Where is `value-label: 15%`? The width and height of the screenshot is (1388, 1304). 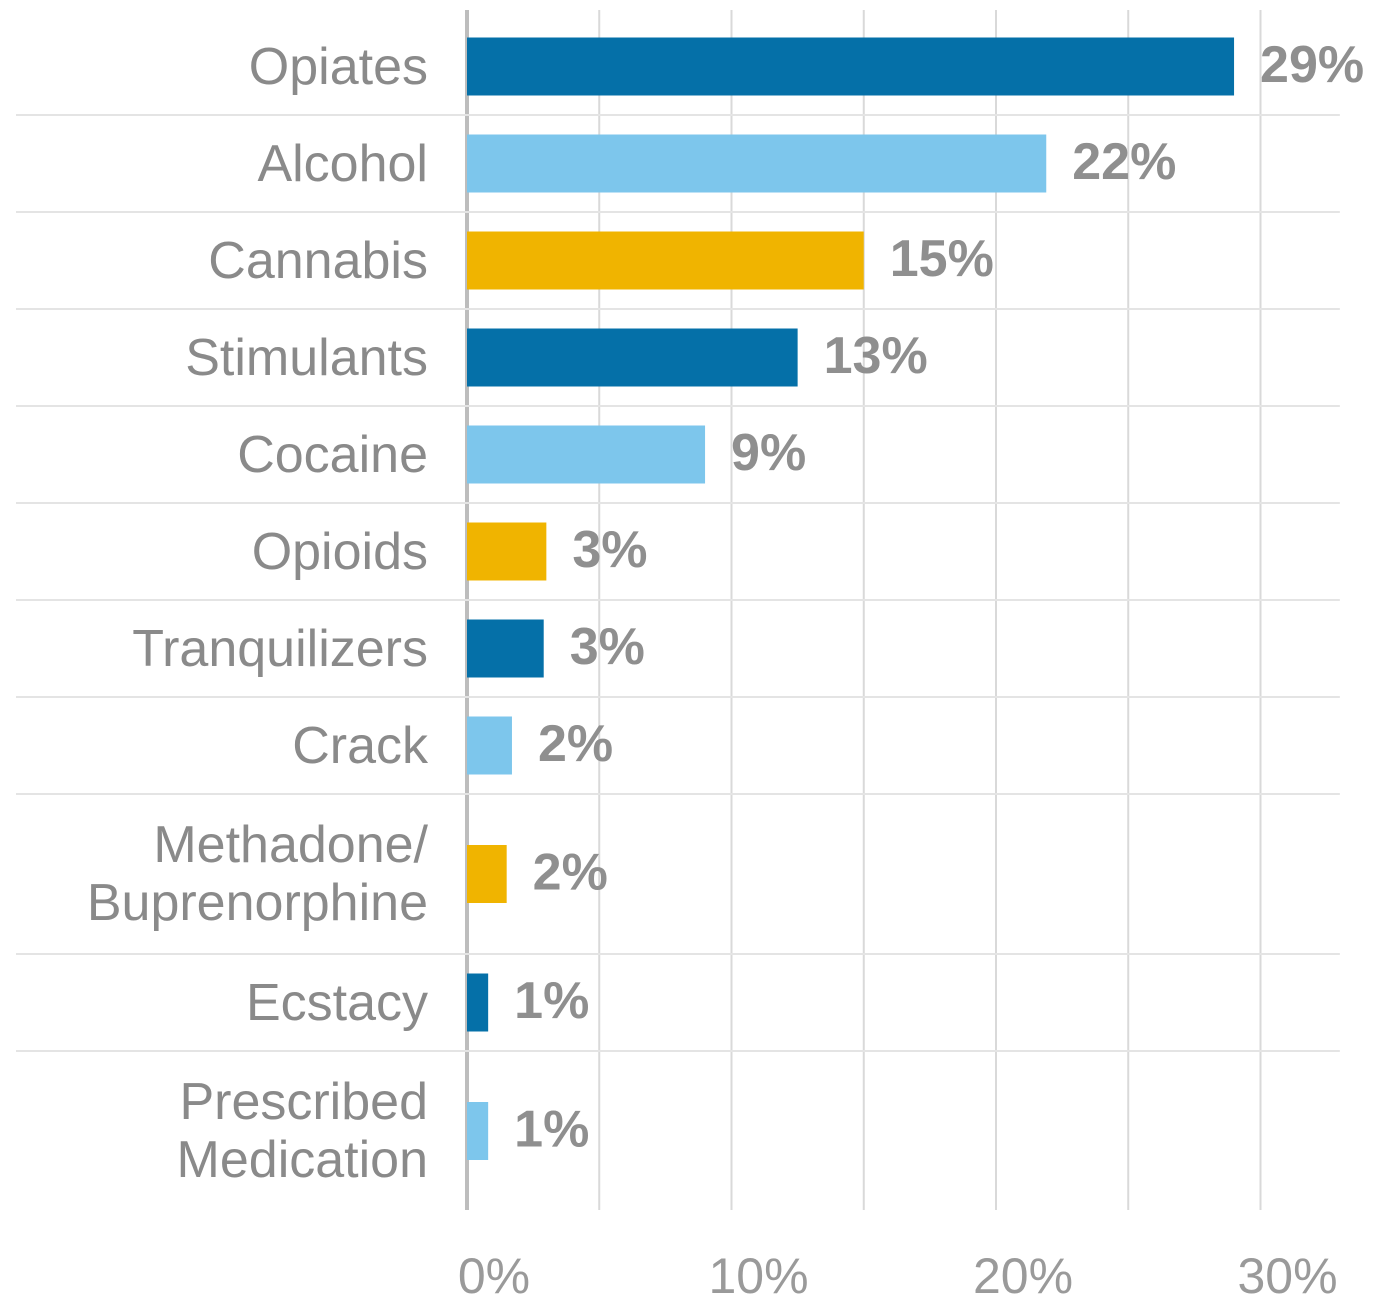
value-label: 15% is located at coordinates (942, 259).